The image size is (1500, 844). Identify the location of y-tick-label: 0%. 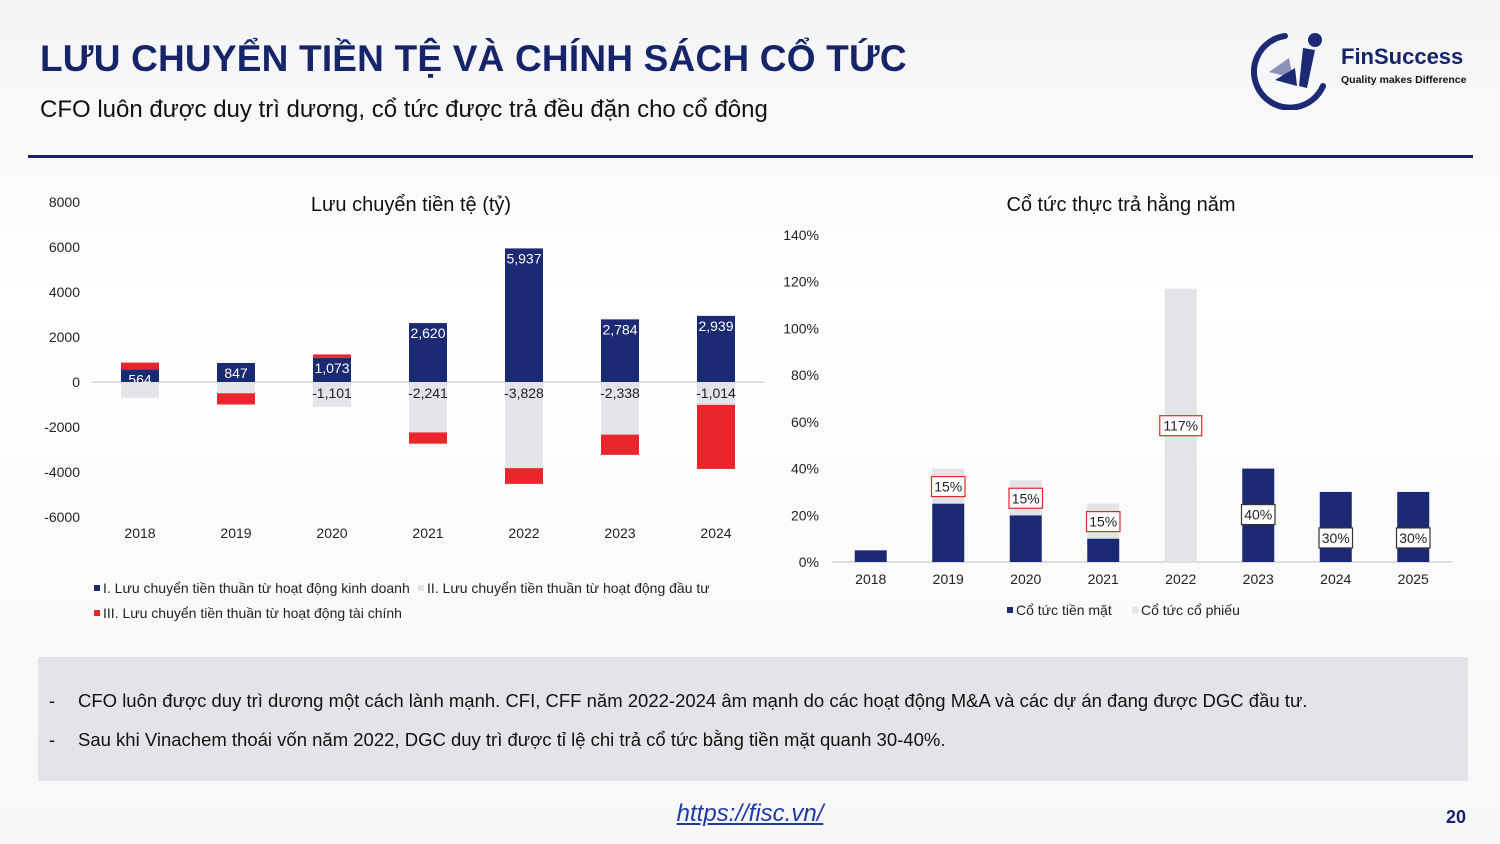
(809, 562).